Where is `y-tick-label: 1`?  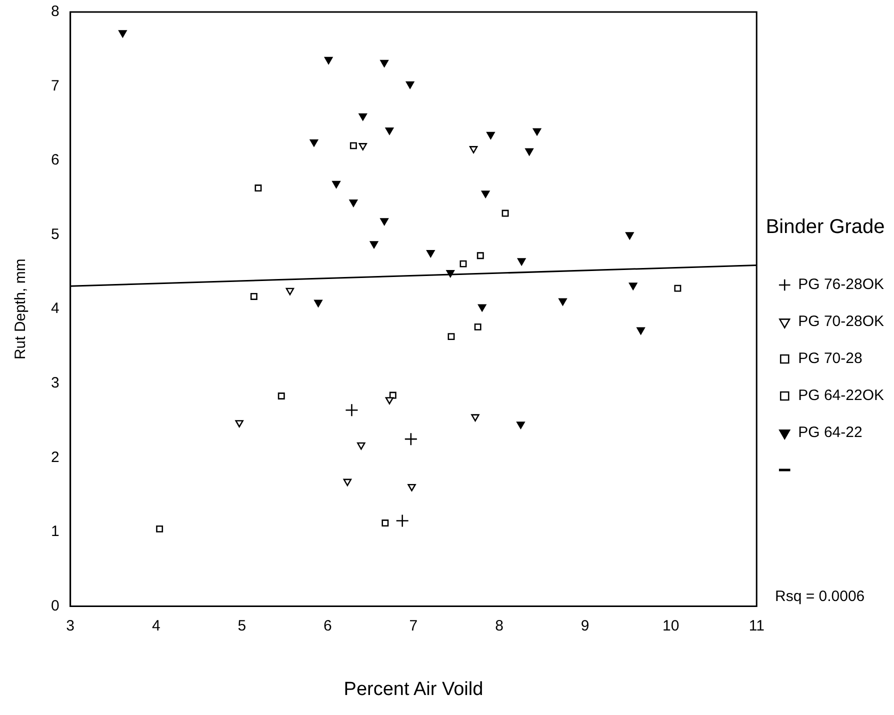
y-tick-label: 1 is located at coordinates (55, 531).